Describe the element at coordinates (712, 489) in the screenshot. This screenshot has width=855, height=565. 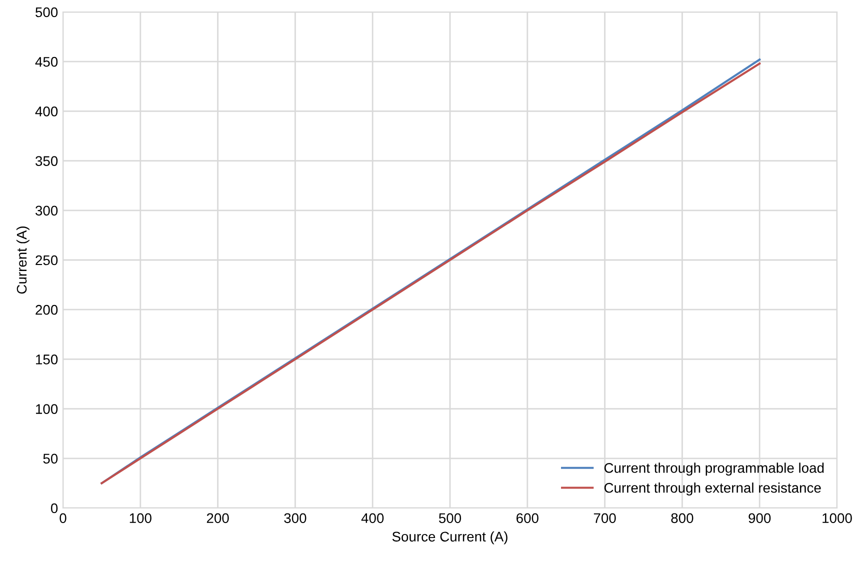
I see `legend-label: Current through external resistance` at that location.